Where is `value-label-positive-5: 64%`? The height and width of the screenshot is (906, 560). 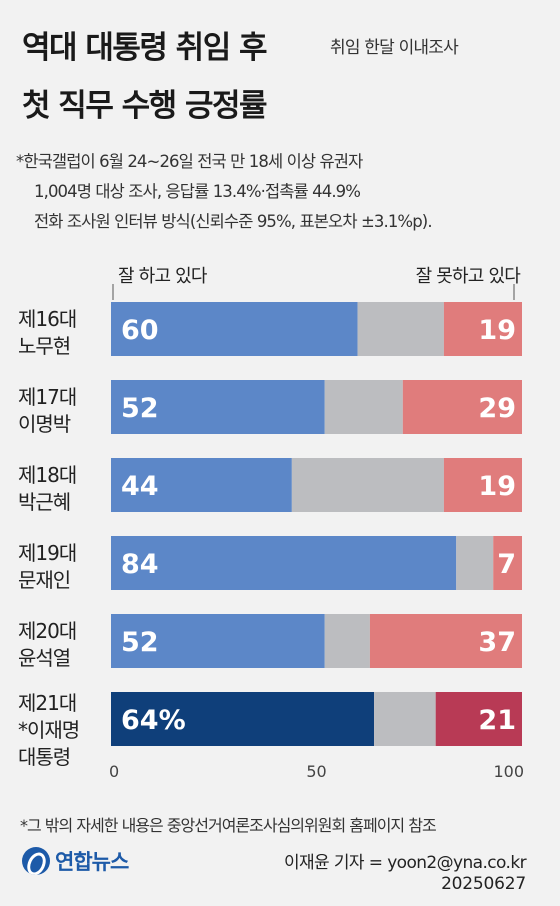 value-label-positive-5: 64% is located at coordinates (153, 720).